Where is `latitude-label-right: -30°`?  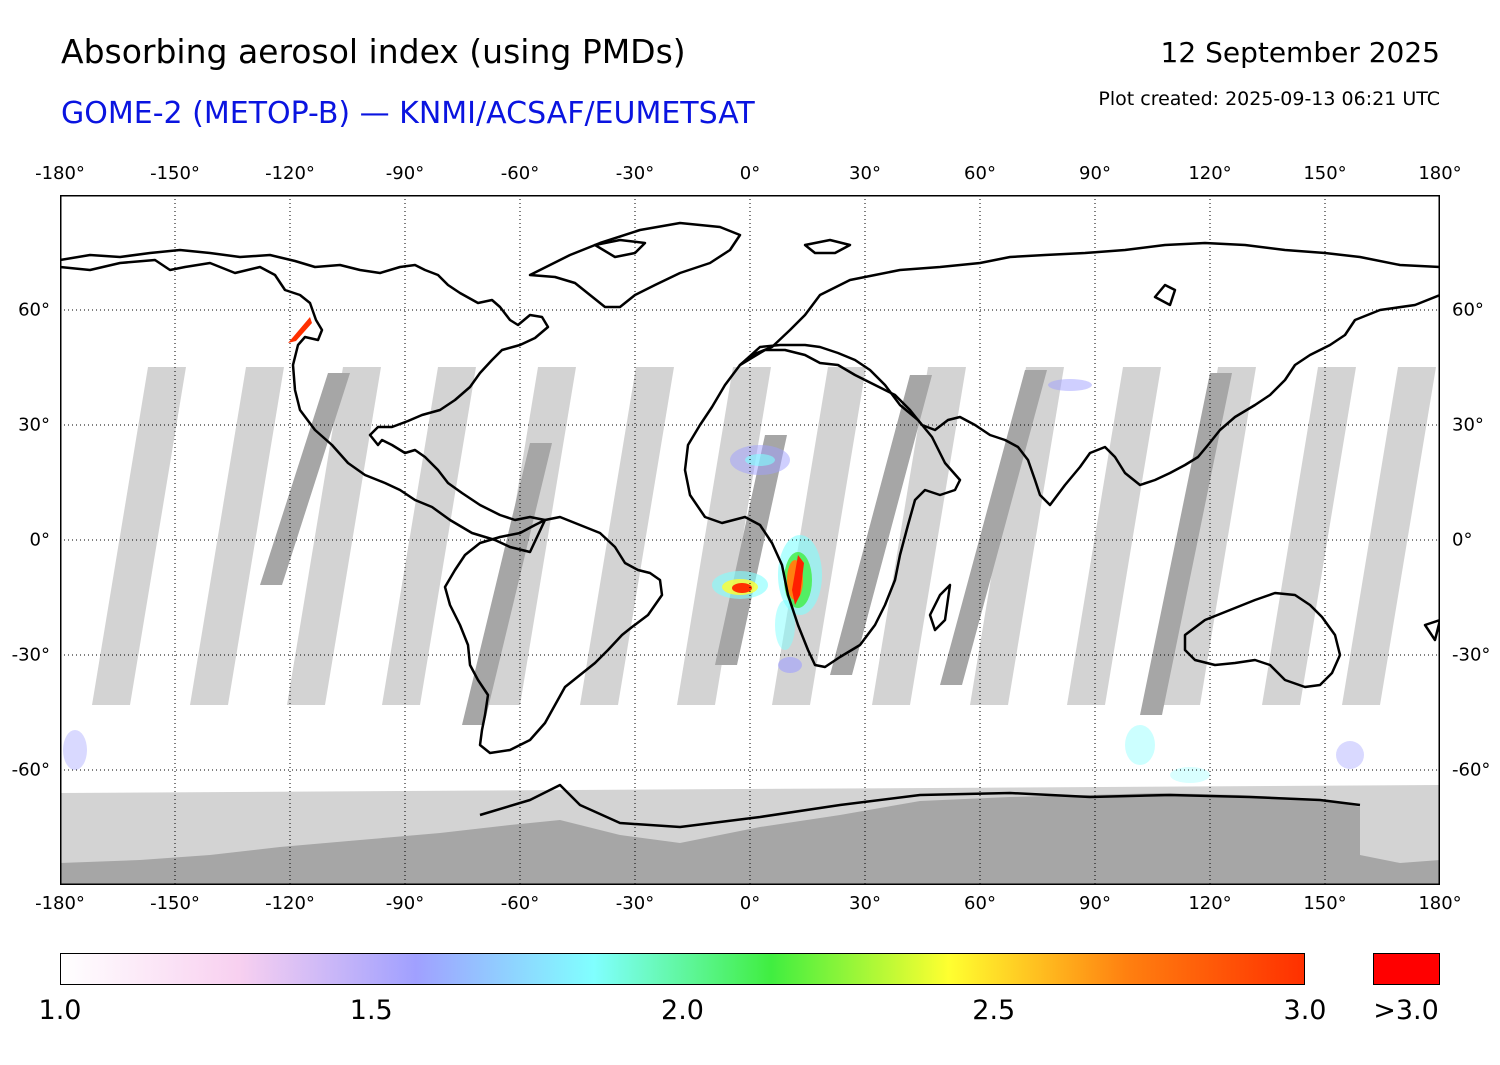 latitude-label-right: -30° is located at coordinates (1471, 655).